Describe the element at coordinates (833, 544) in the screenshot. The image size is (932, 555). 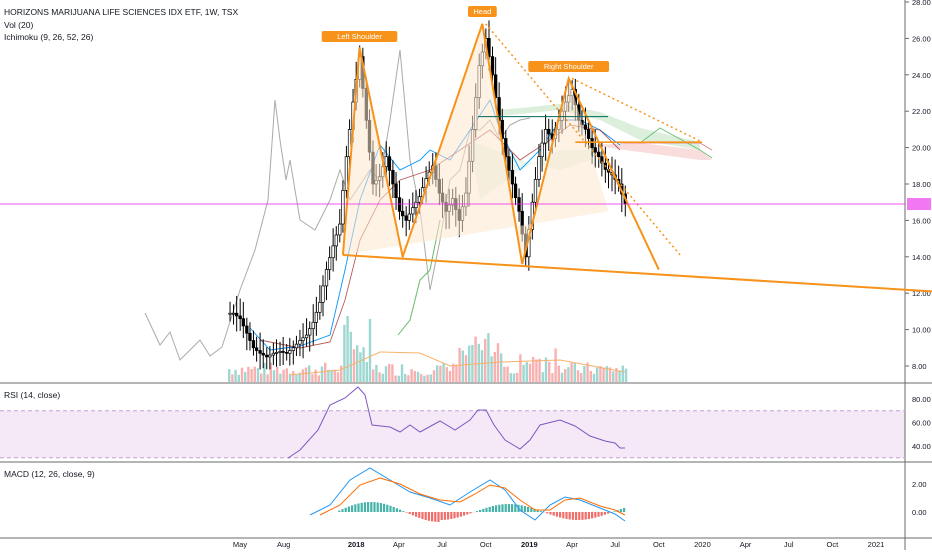
I see `time-tick-label: Oct` at that location.